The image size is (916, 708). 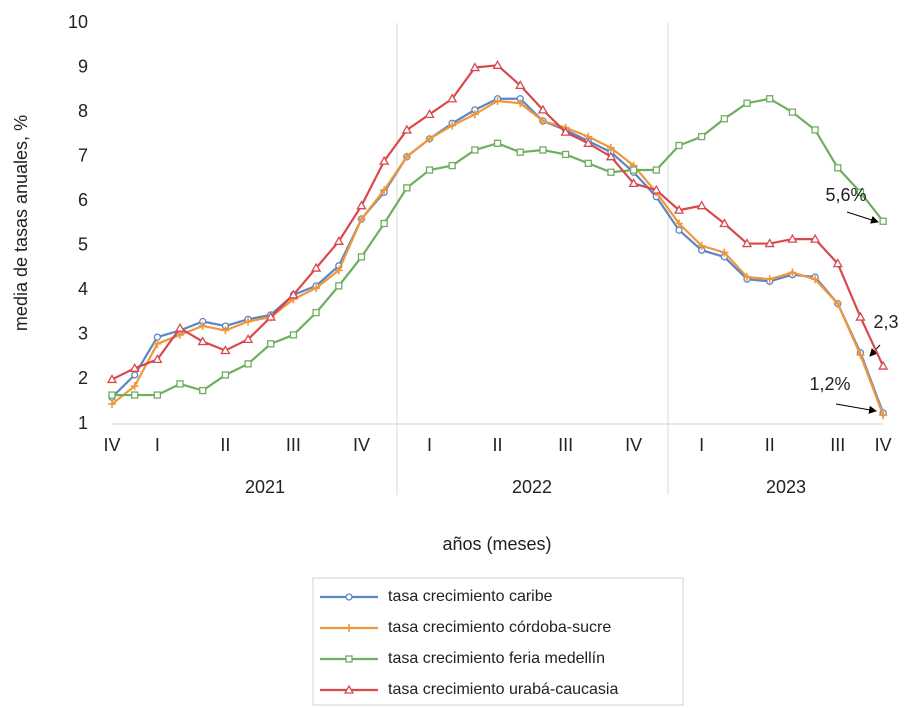 I want to click on legend-label: tasa crecimiento caribe, so click(x=470, y=596).